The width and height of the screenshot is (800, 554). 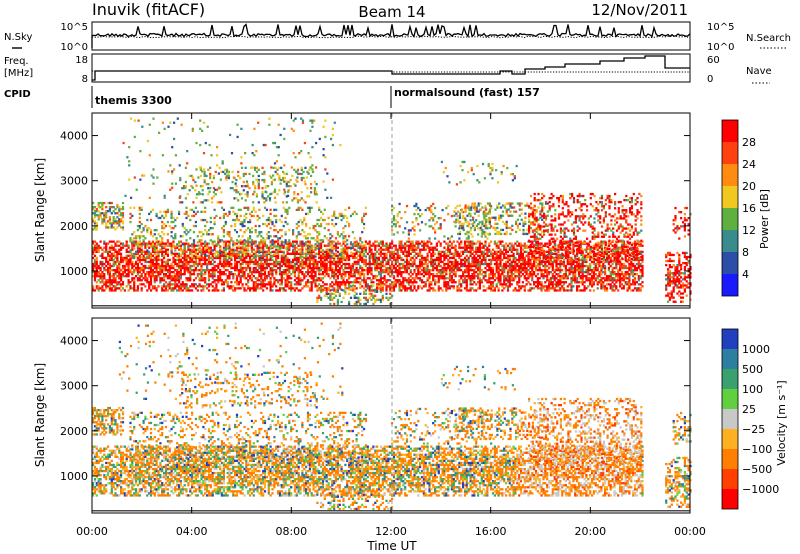 What do you see at coordinates (17, 94) in the screenshot?
I see `cpid-label: CPID` at bounding box center [17, 94].